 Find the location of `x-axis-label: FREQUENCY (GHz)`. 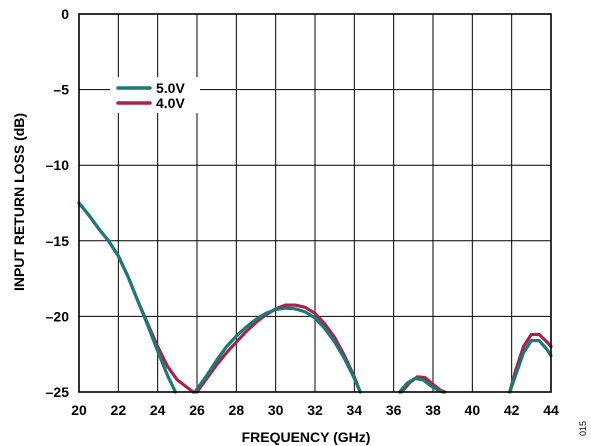

x-axis-label: FREQUENCY (GHz) is located at coordinates (306, 437).